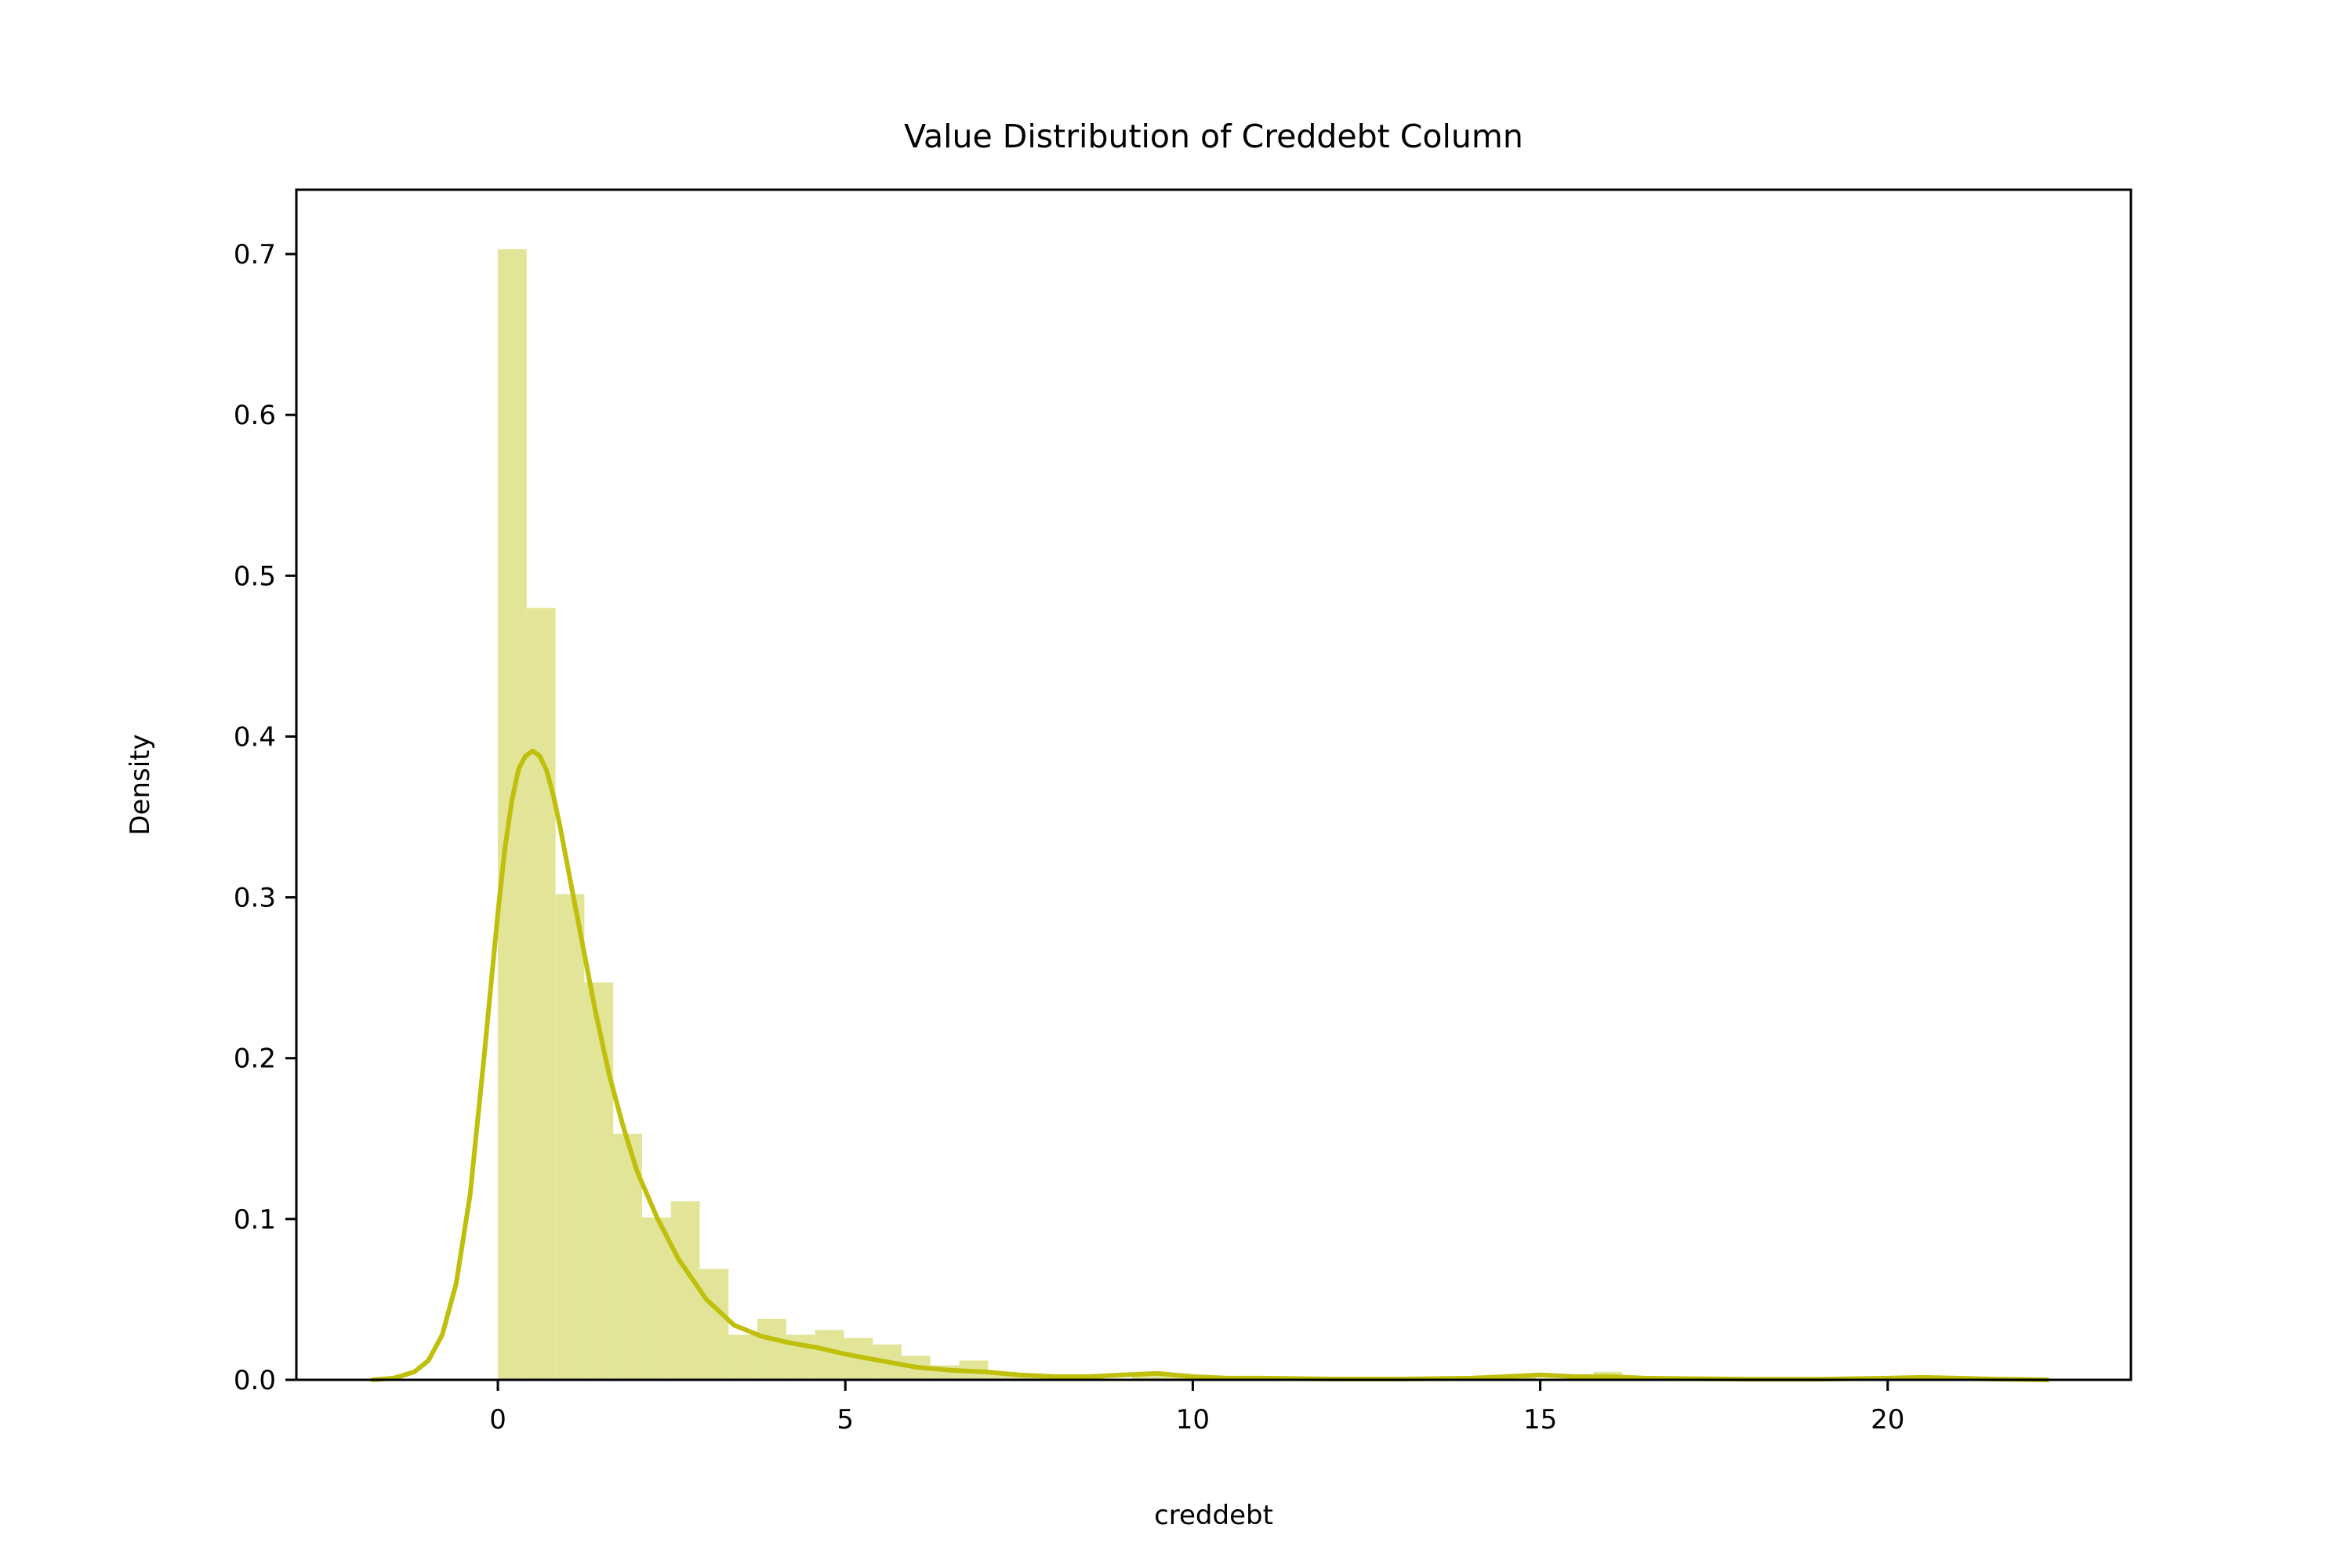  Describe the element at coordinates (255, 737) in the screenshot. I see `y-tick-label: 0.4` at that location.